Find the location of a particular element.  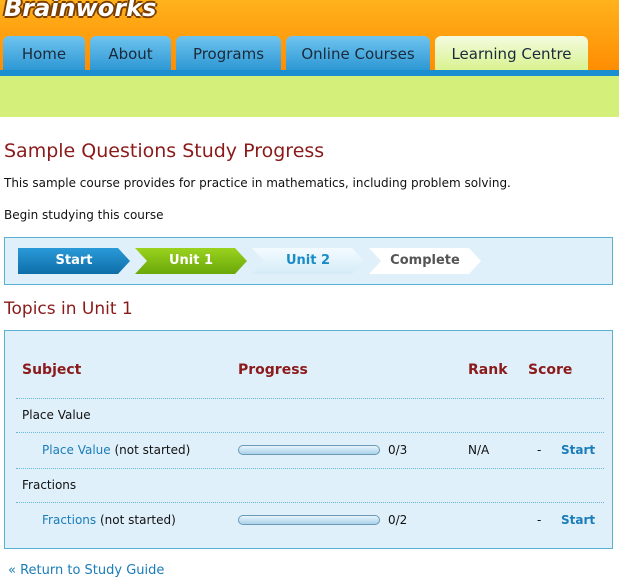

group-name: Fractions is located at coordinates (49, 485).